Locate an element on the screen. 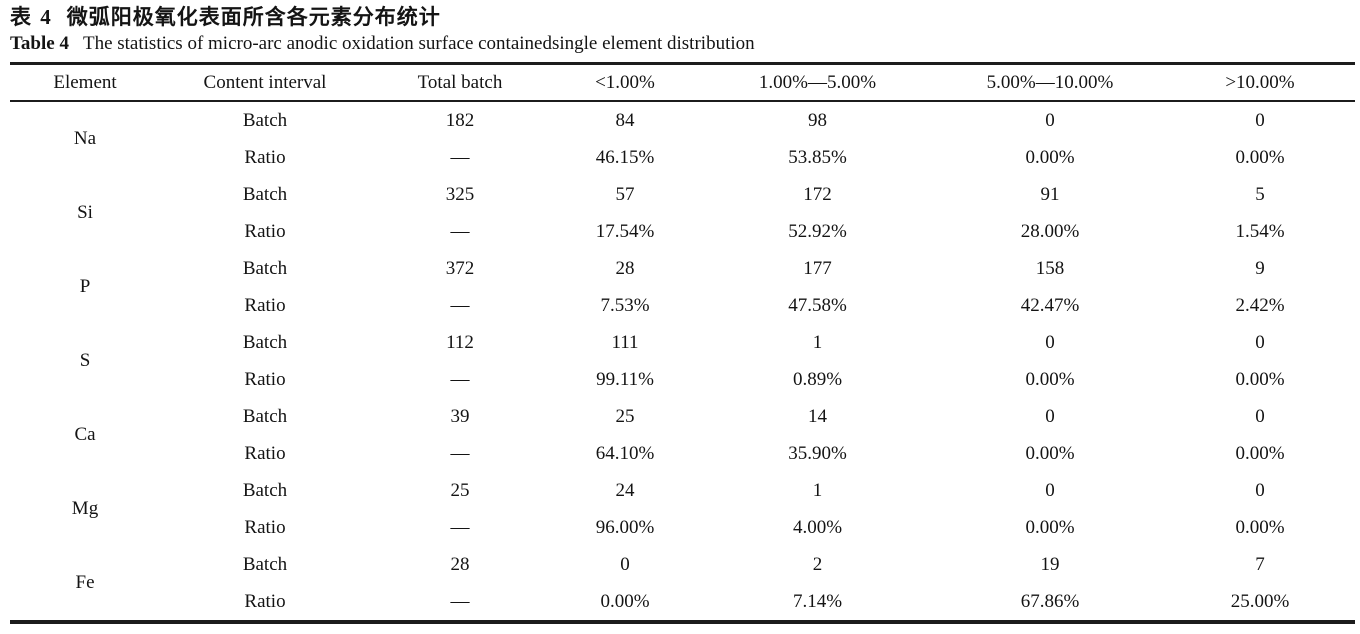  column-header-gt-10pct: >10.00% is located at coordinates (1260, 82).